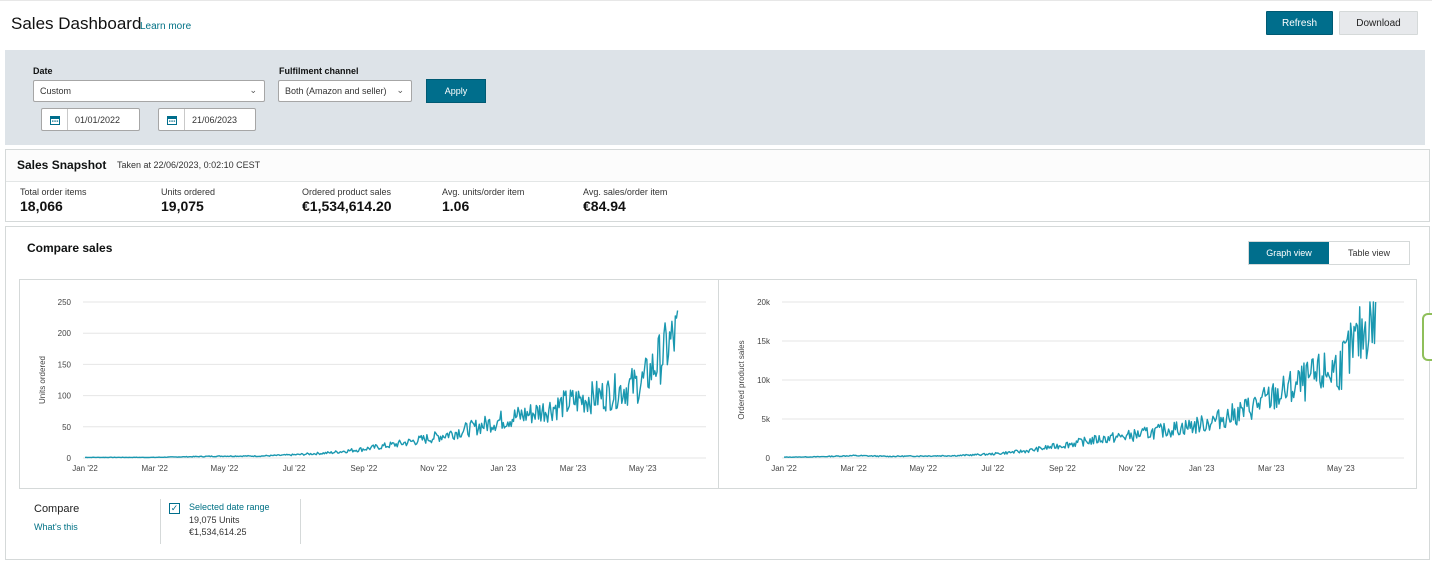 The height and width of the screenshot is (562, 1432). Describe the element at coordinates (741, 379) in the screenshot. I see `y-axis-label: Ordered product sales` at that location.